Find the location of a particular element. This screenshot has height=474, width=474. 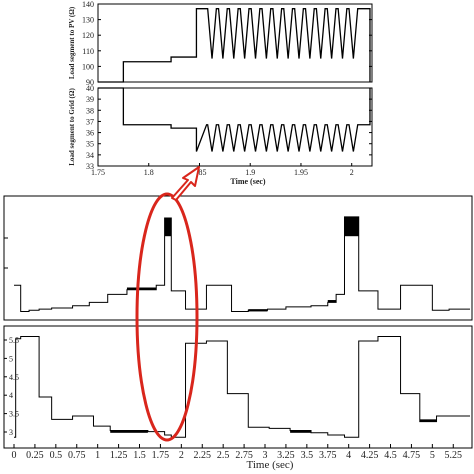

x-tick-label: 1.5 is located at coordinates (139, 455).